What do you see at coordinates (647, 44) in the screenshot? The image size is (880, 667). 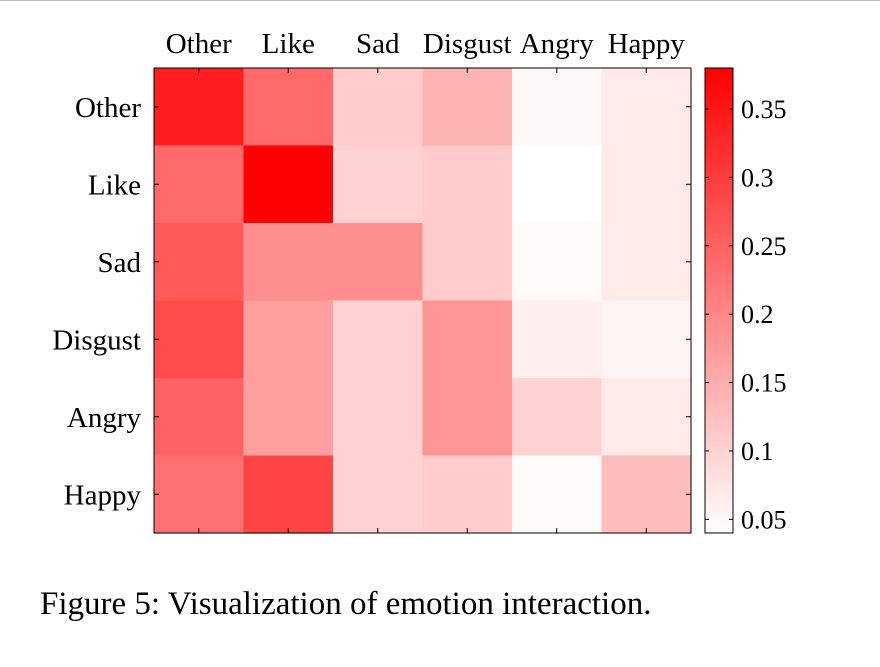 I see `x-tick-label-happy: Happy` at bounding box center [647, 44].